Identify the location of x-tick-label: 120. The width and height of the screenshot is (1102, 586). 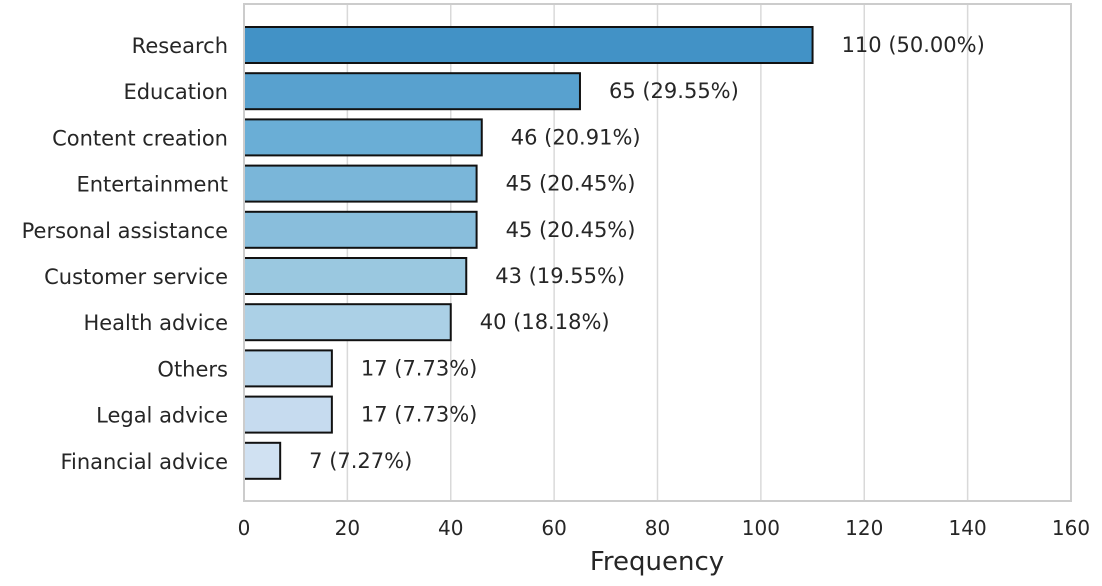
(864, 528).